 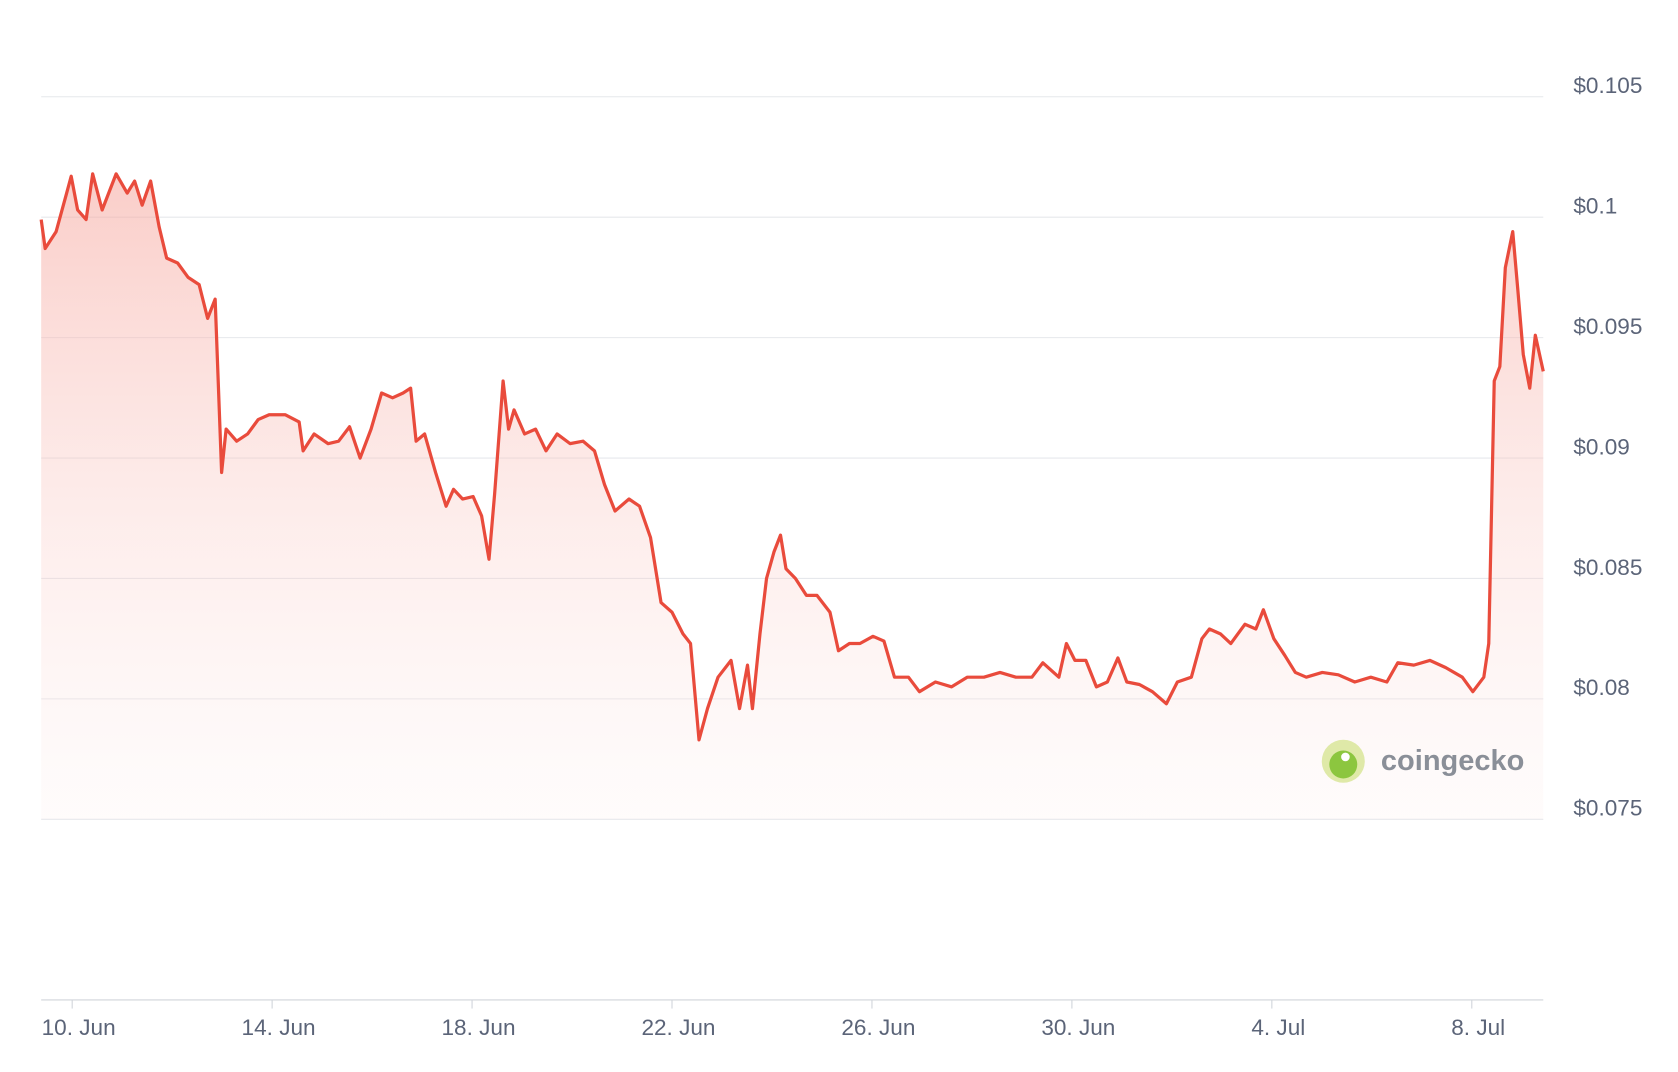 What do you see at coordinates (1607, 808) in the screenshot?
I see `y-tick-label: $0.075` at bounding box center [1607, 808].